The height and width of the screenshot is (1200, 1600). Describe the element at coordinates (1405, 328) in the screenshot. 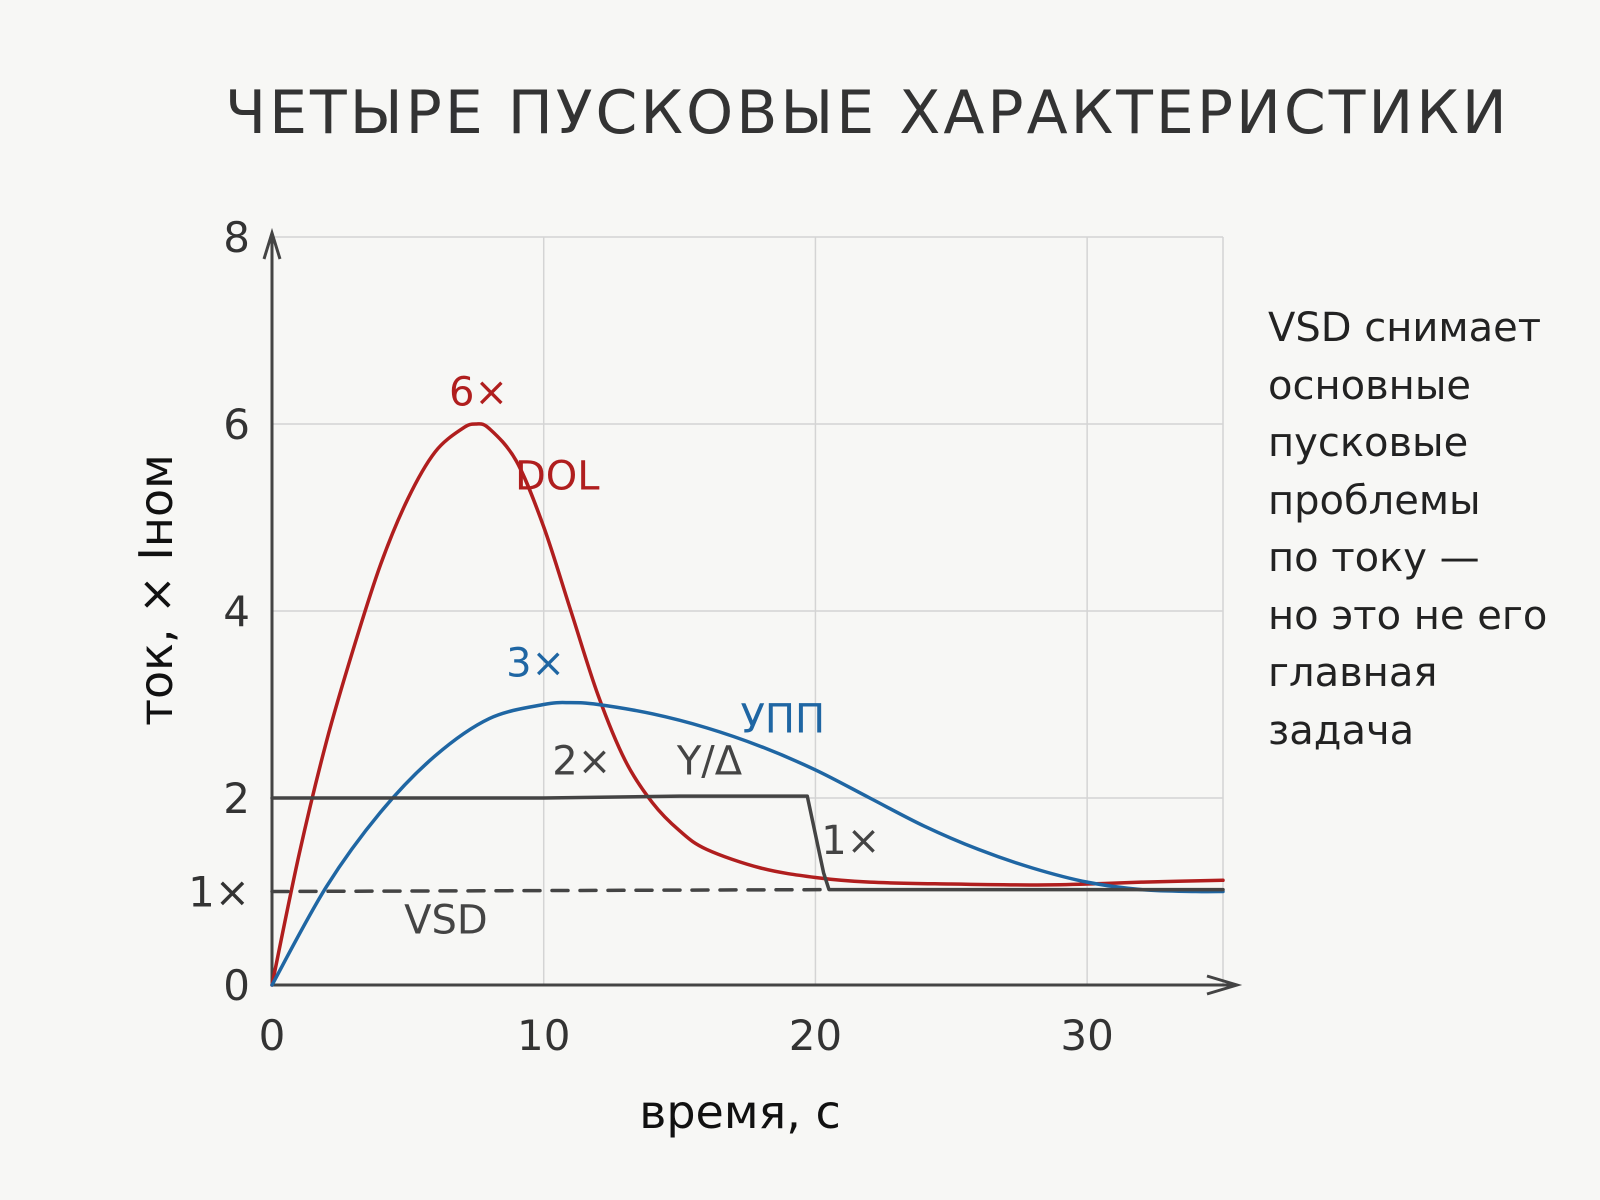

I see `note-line: VSD снимает` at that location.